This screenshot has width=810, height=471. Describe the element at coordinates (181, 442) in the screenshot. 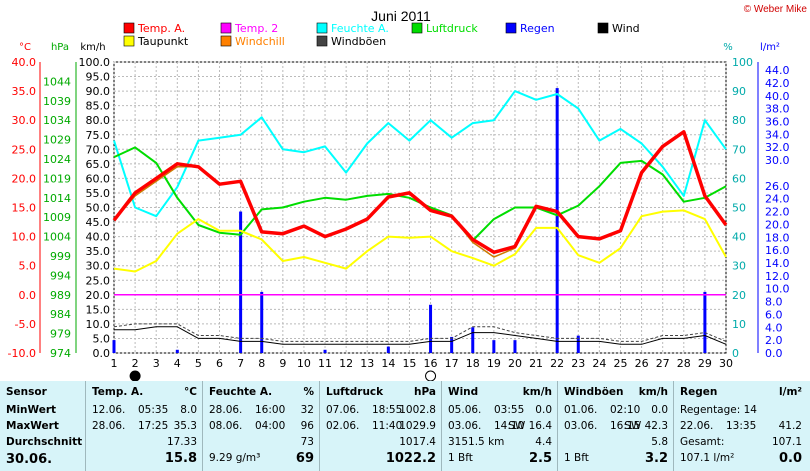

I see `table-cell: 17.33` at that location.